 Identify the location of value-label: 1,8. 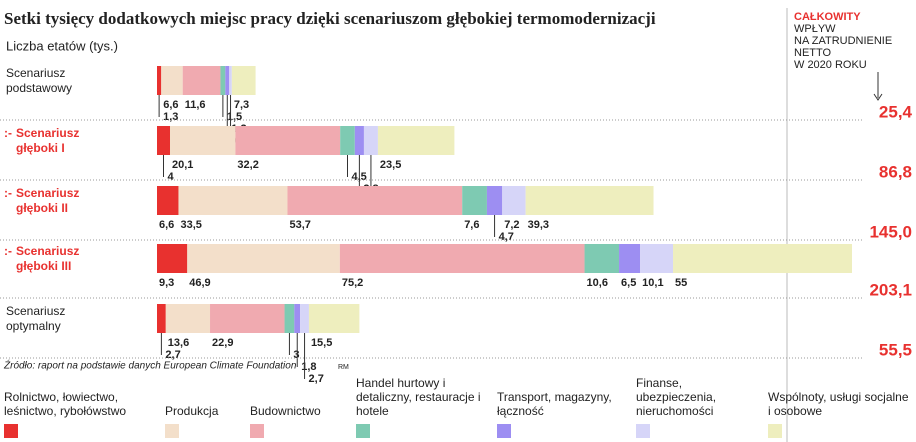
(308, 367).